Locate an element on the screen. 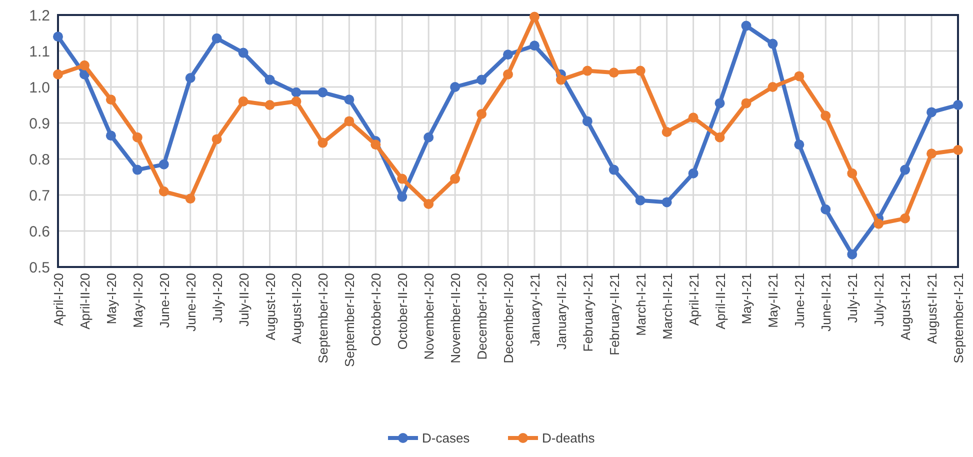  x-tick-label: May-II-21 is located at coordinates (773, 300).